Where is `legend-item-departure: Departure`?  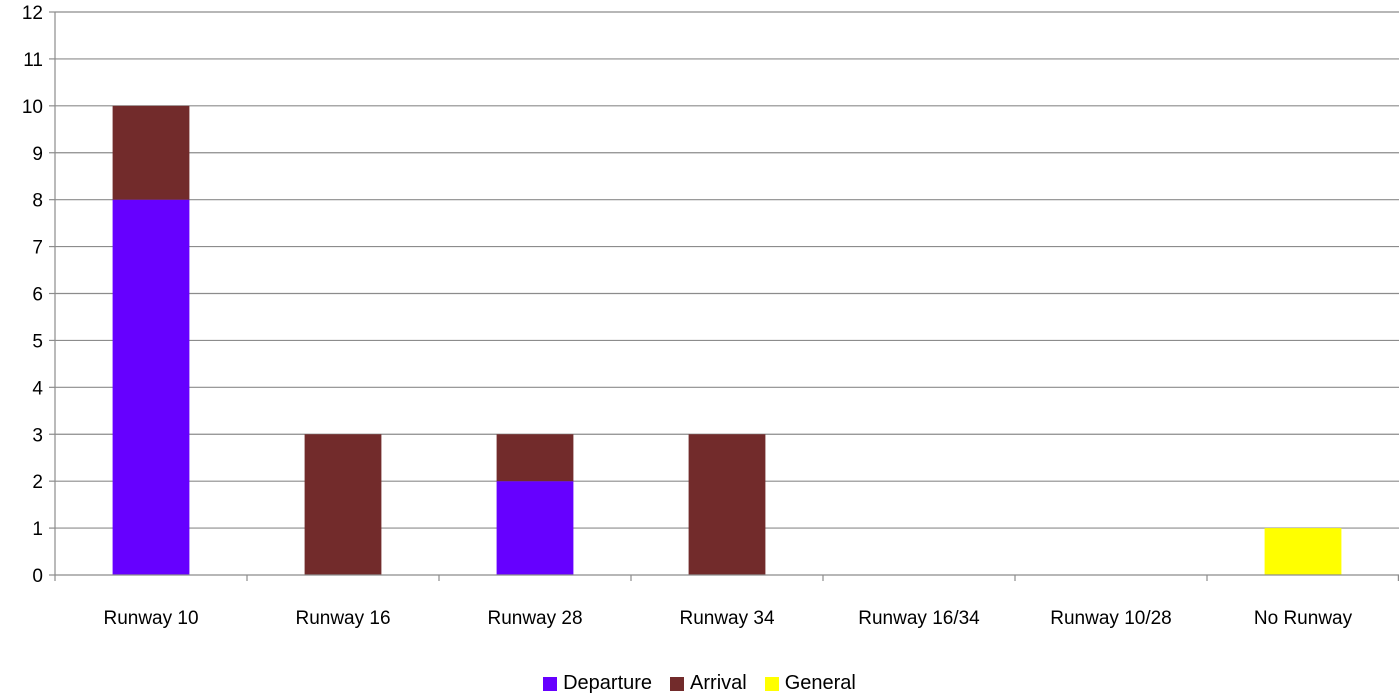 legend-item-departure: Departure is located at coordinates (597, 683).